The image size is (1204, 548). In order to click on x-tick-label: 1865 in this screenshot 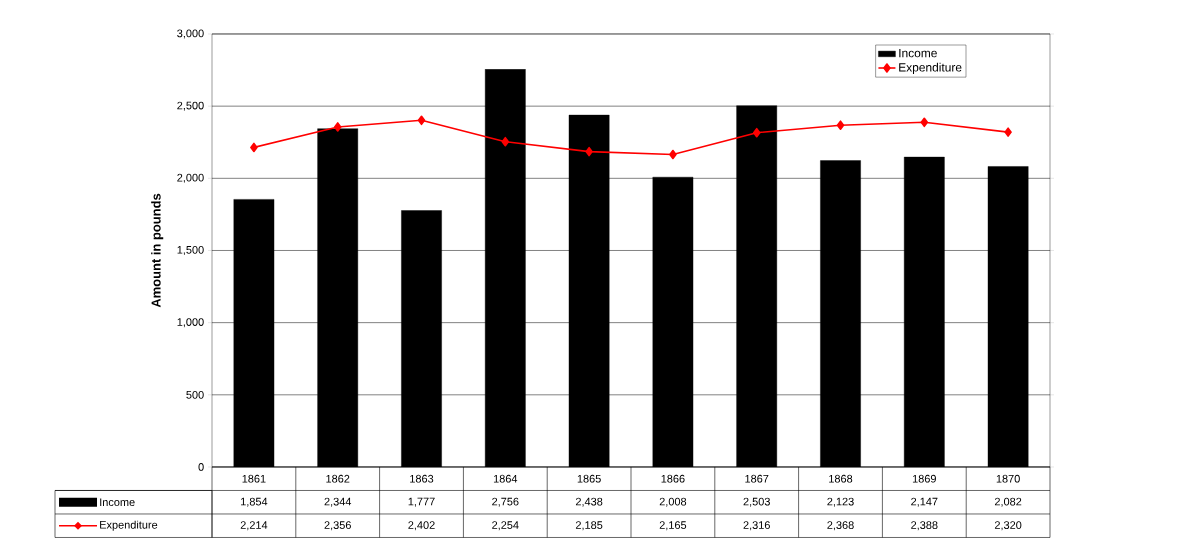, I will do `click(589, 478)`.